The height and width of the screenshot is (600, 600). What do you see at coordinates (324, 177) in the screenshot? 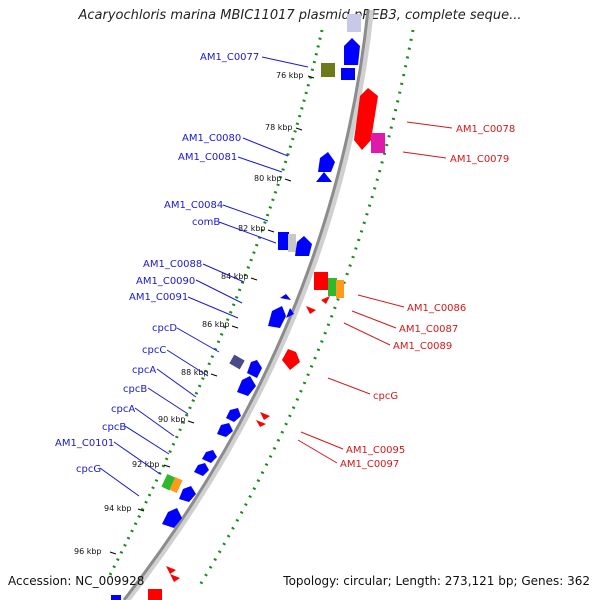
I see `gene-am1-c0081b` at bounding box center [324, 177].